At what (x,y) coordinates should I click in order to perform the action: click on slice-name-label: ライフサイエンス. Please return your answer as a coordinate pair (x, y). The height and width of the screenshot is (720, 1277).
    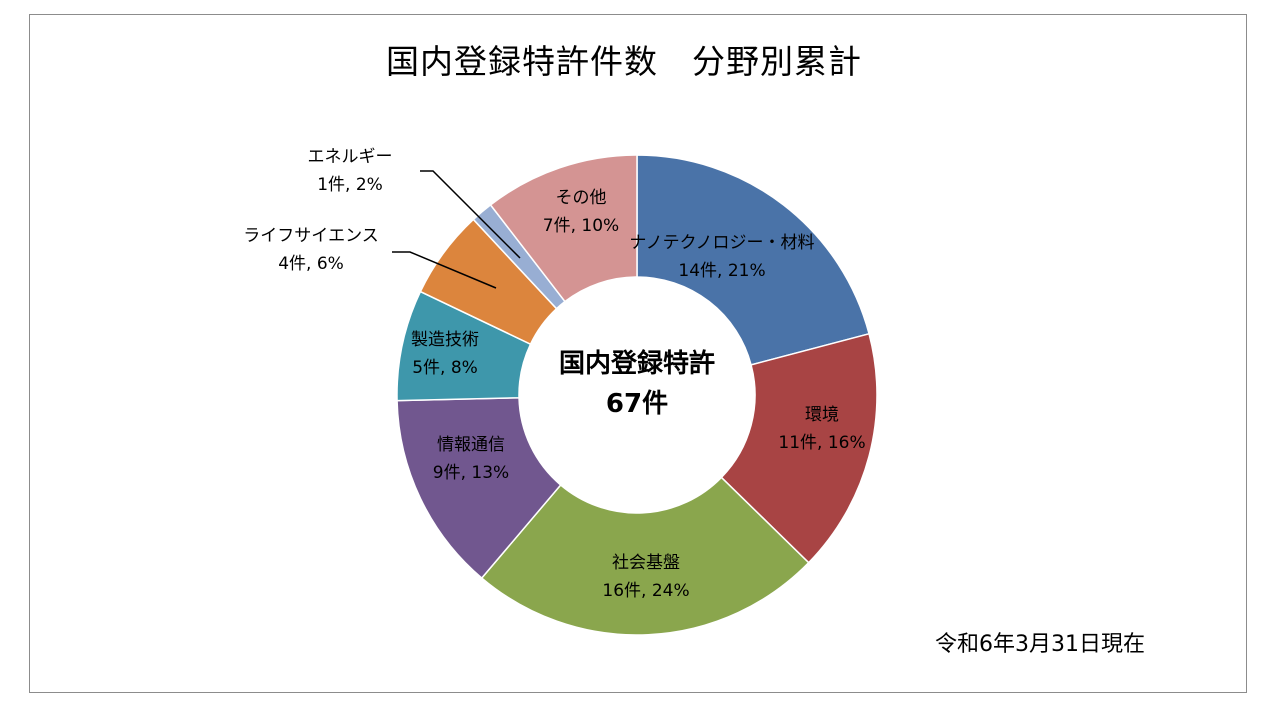
    Looking at the image, I should click on (311, 236).